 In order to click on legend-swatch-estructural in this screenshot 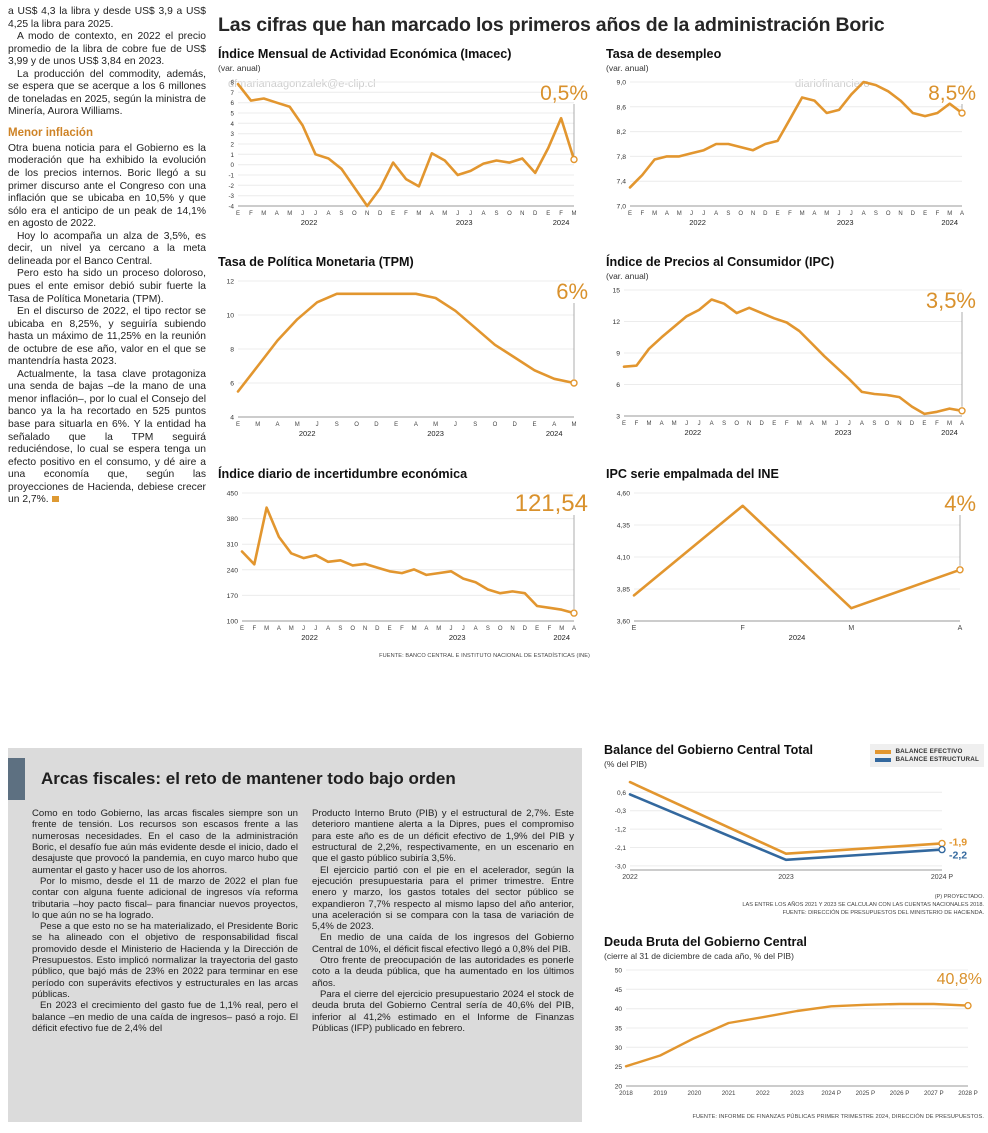, I will do `click(883, 759)`.